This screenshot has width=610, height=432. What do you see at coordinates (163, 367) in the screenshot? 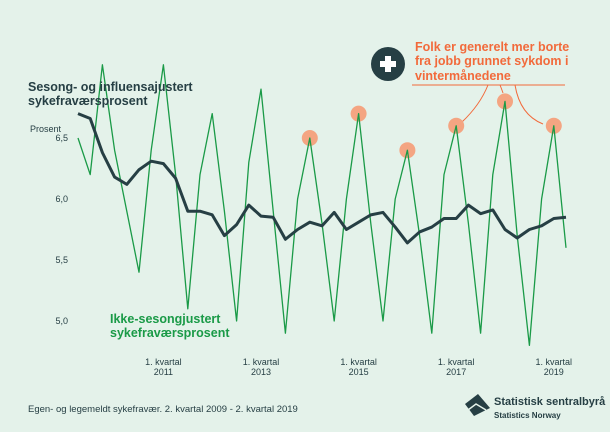
I see `x-tick-label: 1. kvartal 2011` at bounding box center [163, 367].